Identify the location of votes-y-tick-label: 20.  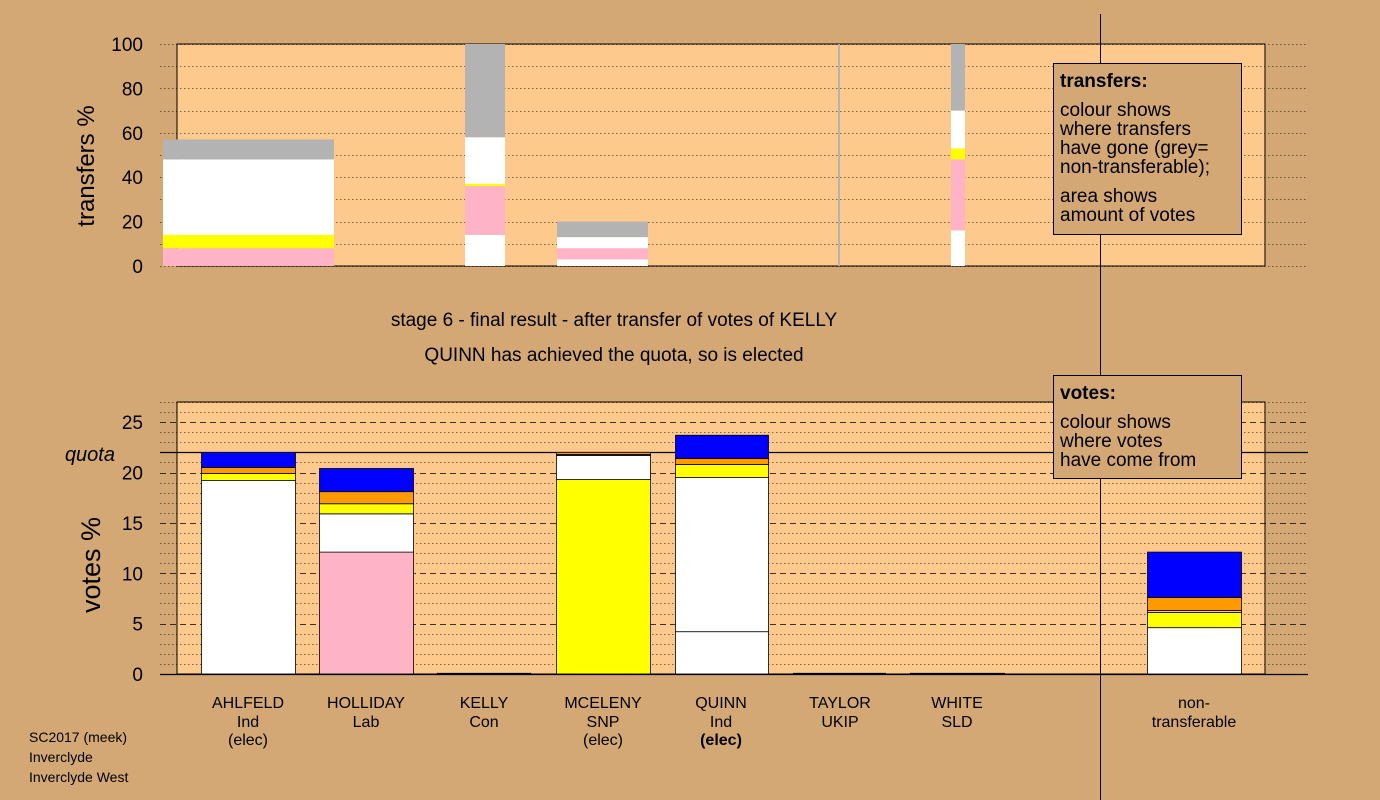
(132, 474).